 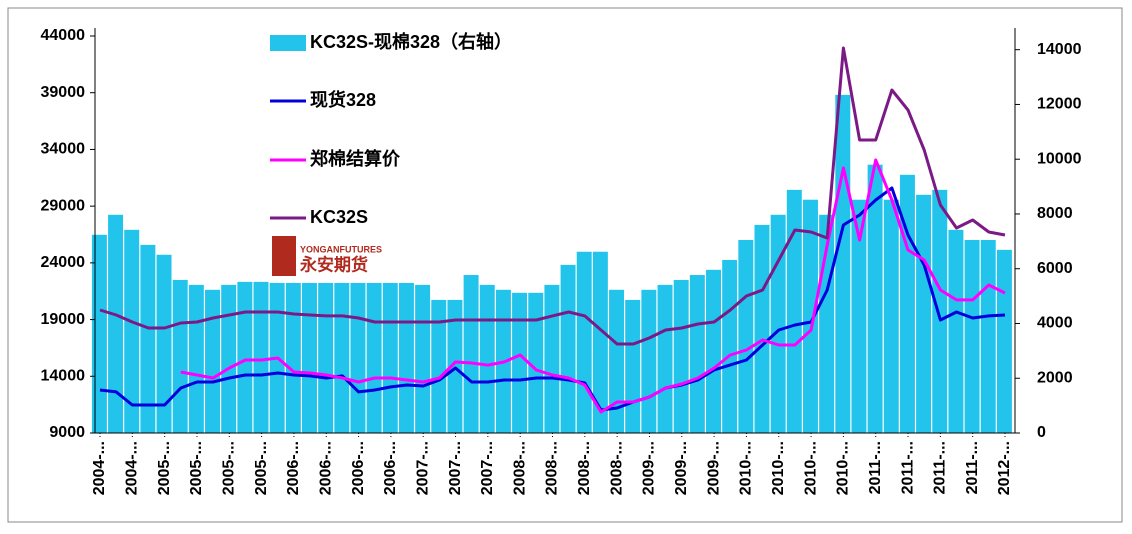 What do you see at coordinates (333, 264) in the screenshot?
I see `logo-cn: 永安期货` at bounding box center [333, 264].